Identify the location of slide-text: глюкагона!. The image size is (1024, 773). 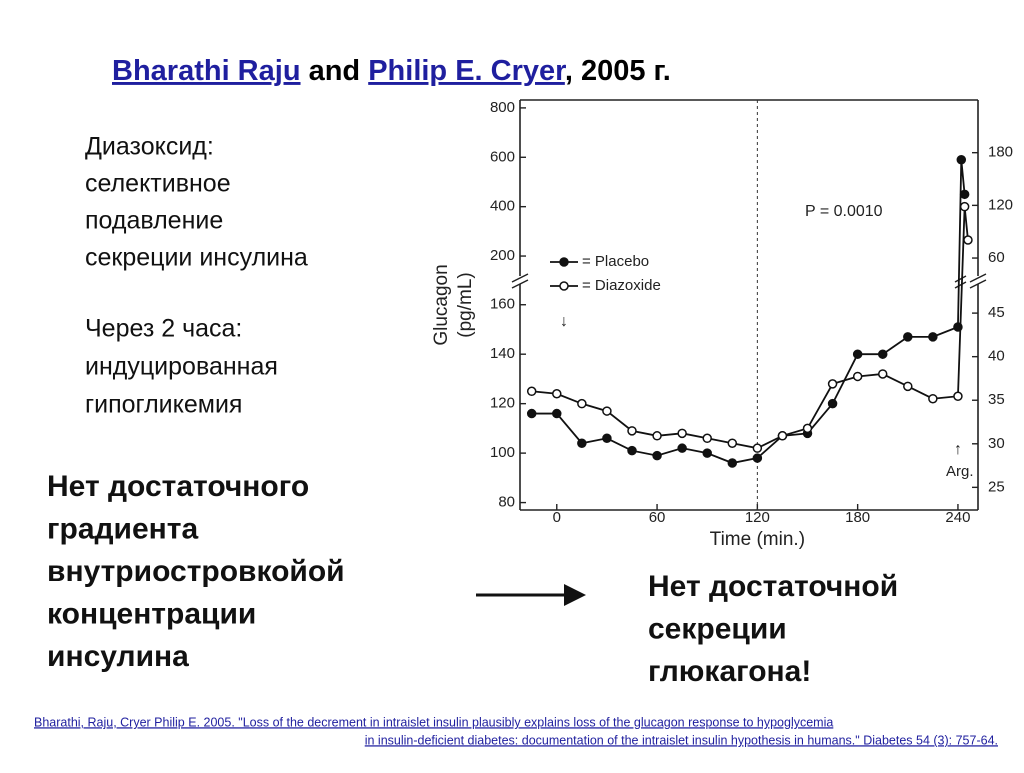
(729, 671).